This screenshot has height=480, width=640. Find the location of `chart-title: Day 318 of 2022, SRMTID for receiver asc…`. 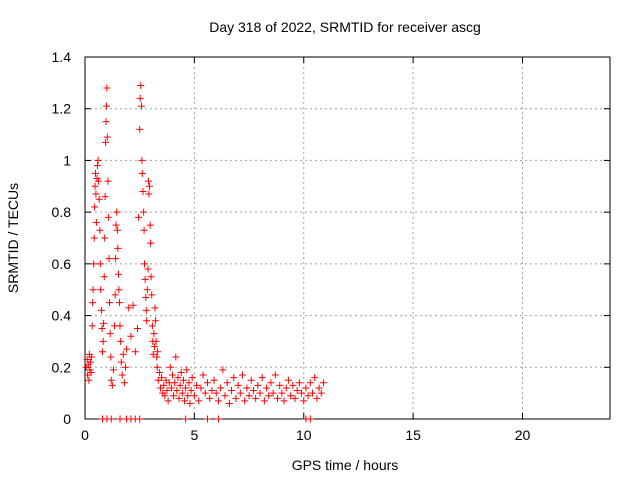

chart-title: Day 318 of 2022, SRMTID for receiver asc… is located at coordinates (345, 27).